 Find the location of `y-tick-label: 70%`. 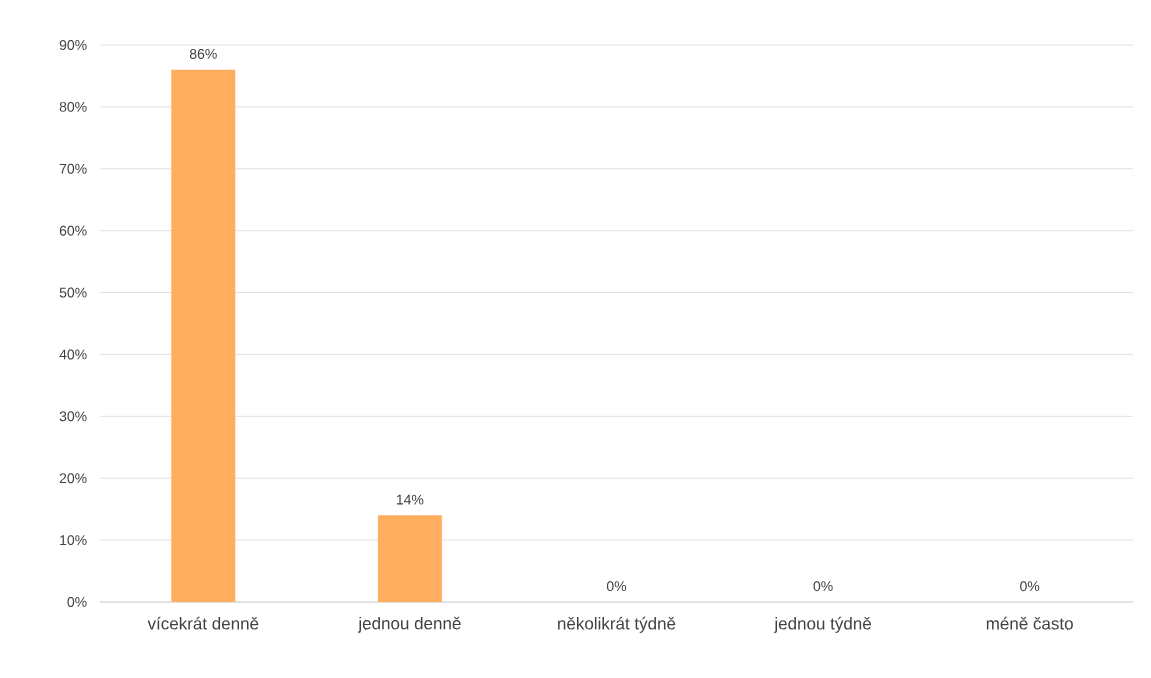

y-tick-label: 70% is located at coordinates (73, 168).